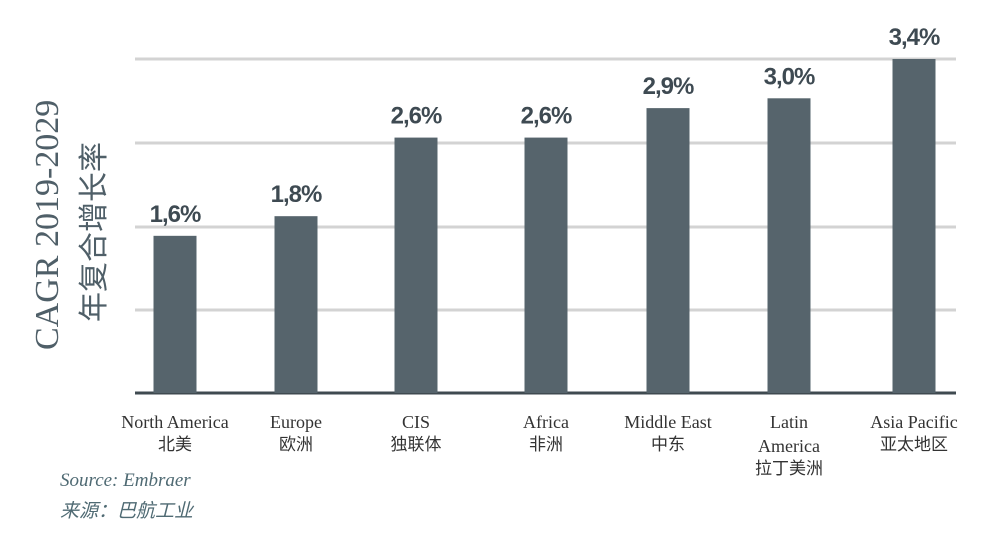  Describe the element at coordinates (913, 422) in the screenshot. I see `category-label: Asia Pacific` at that location.